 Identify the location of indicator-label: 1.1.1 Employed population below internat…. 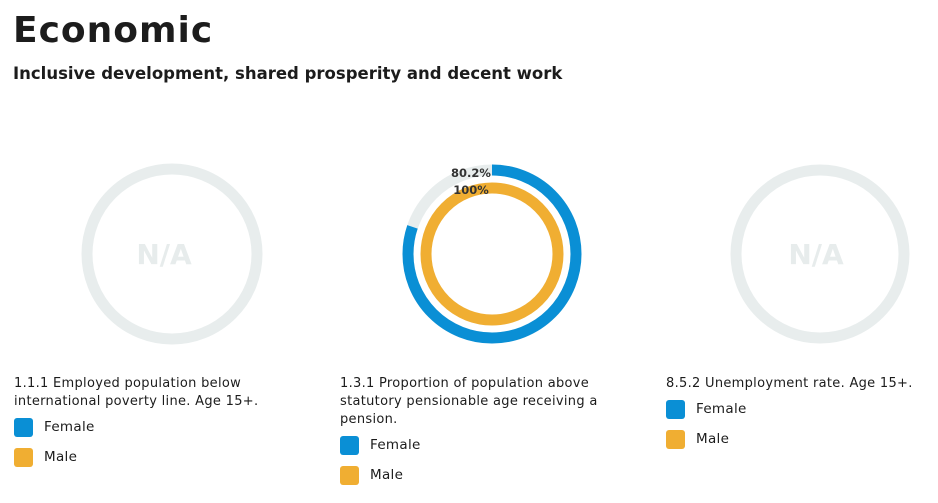
(136, 392).